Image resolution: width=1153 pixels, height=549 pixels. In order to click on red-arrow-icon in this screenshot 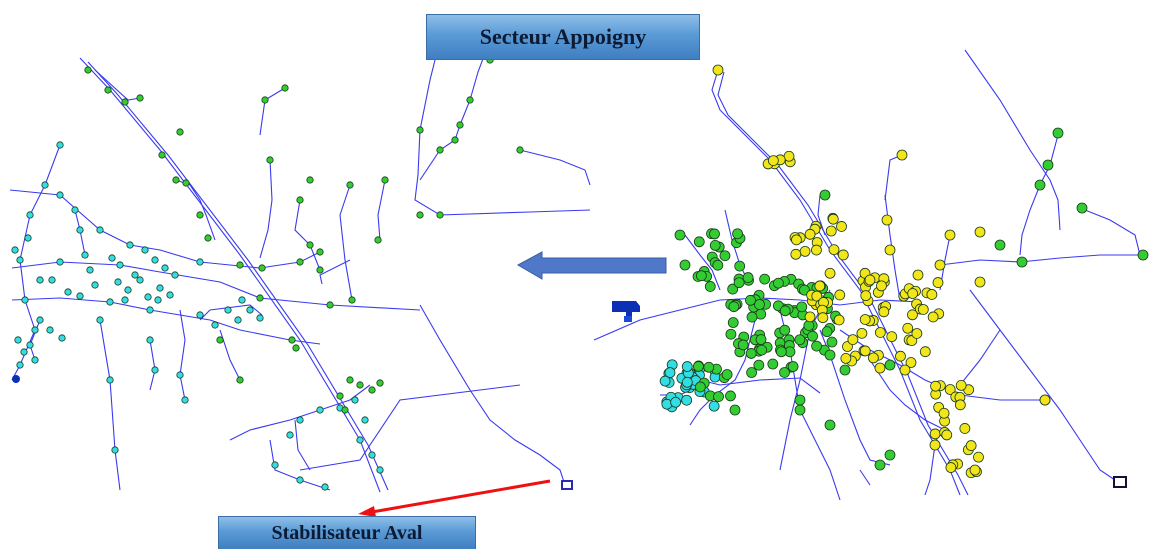, I will do `click(454, 498)`.